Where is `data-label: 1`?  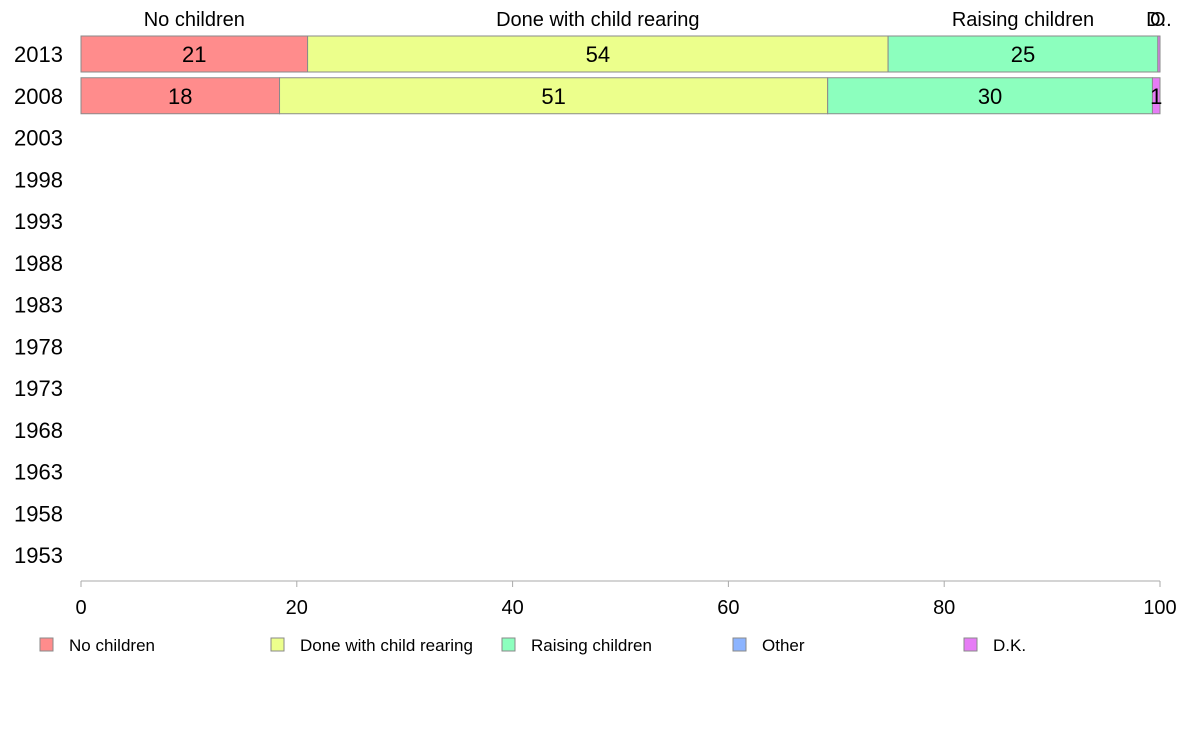 data-label: 1 is located at coordinates (1156, 96).